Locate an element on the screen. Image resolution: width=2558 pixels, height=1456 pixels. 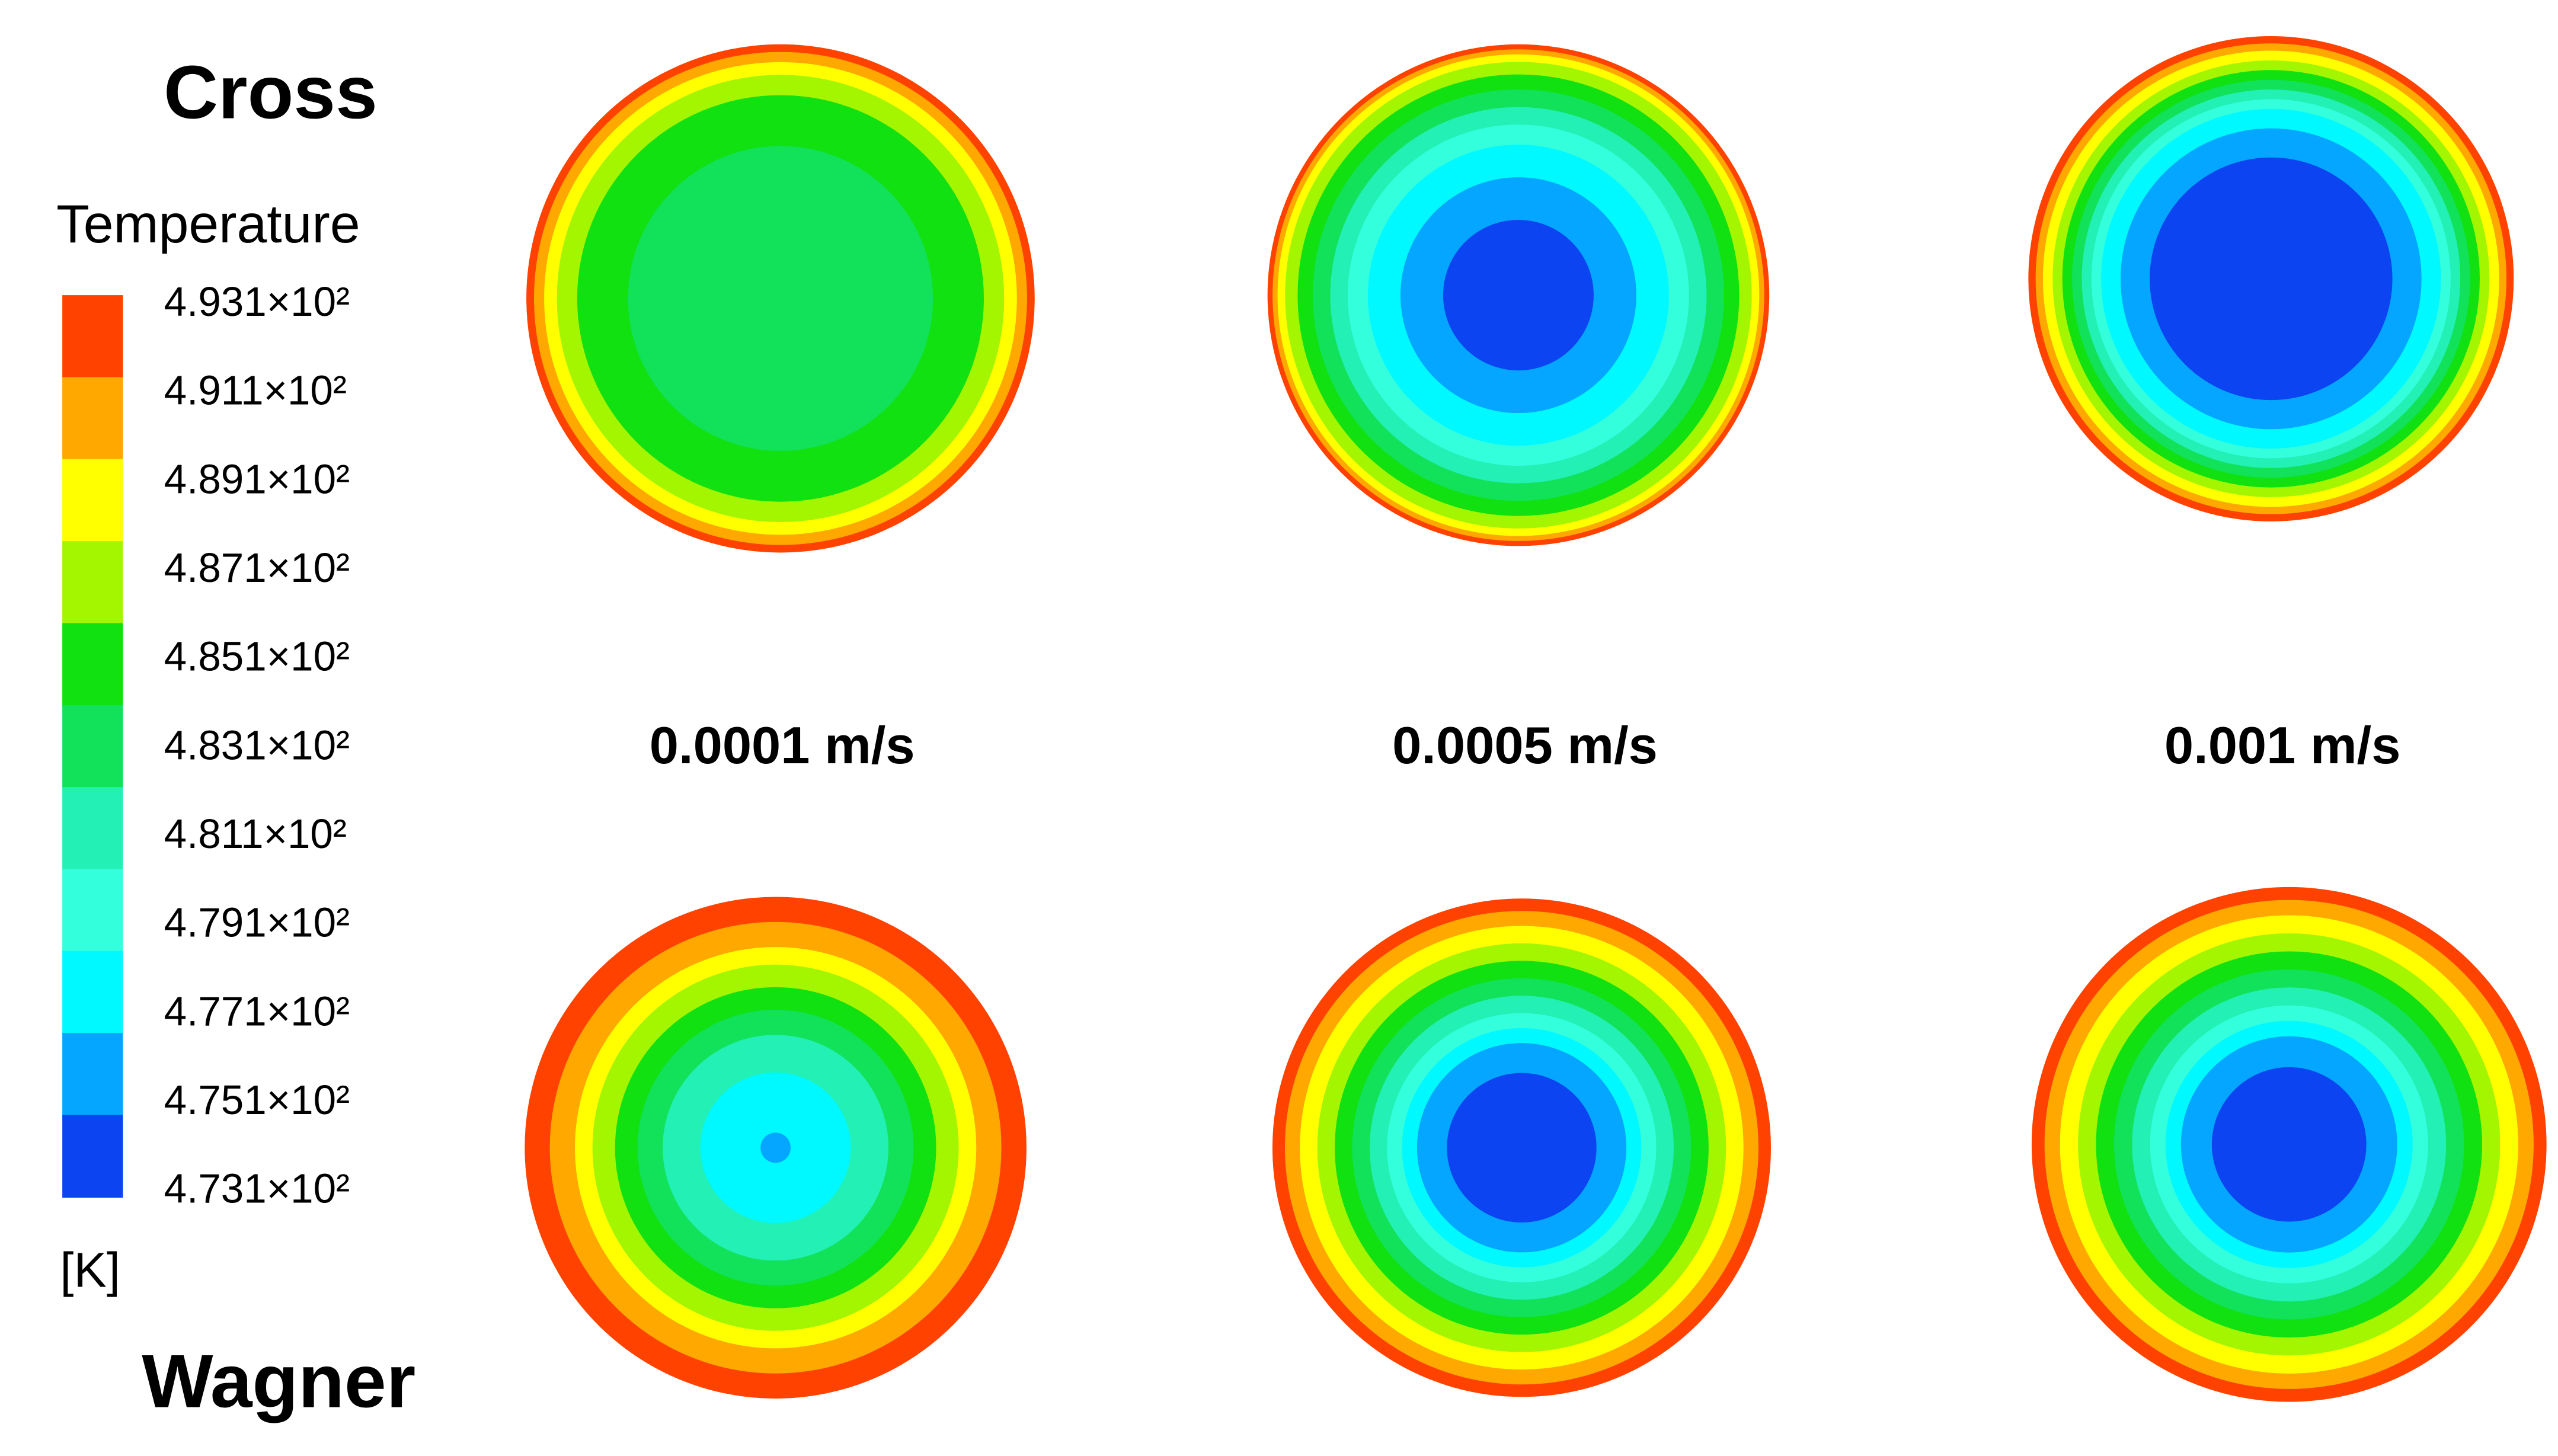
velocity-label: 0.0001 m/s is located at coordinates (782, 745).